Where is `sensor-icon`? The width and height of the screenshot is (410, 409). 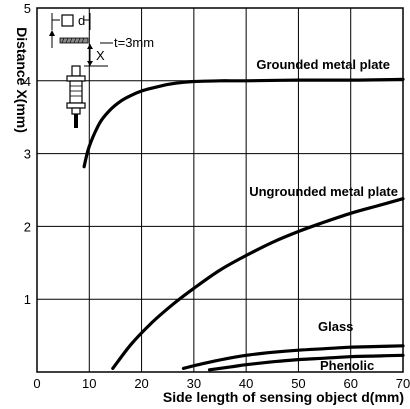
sensor-icon is located at coordinates (76, 96).